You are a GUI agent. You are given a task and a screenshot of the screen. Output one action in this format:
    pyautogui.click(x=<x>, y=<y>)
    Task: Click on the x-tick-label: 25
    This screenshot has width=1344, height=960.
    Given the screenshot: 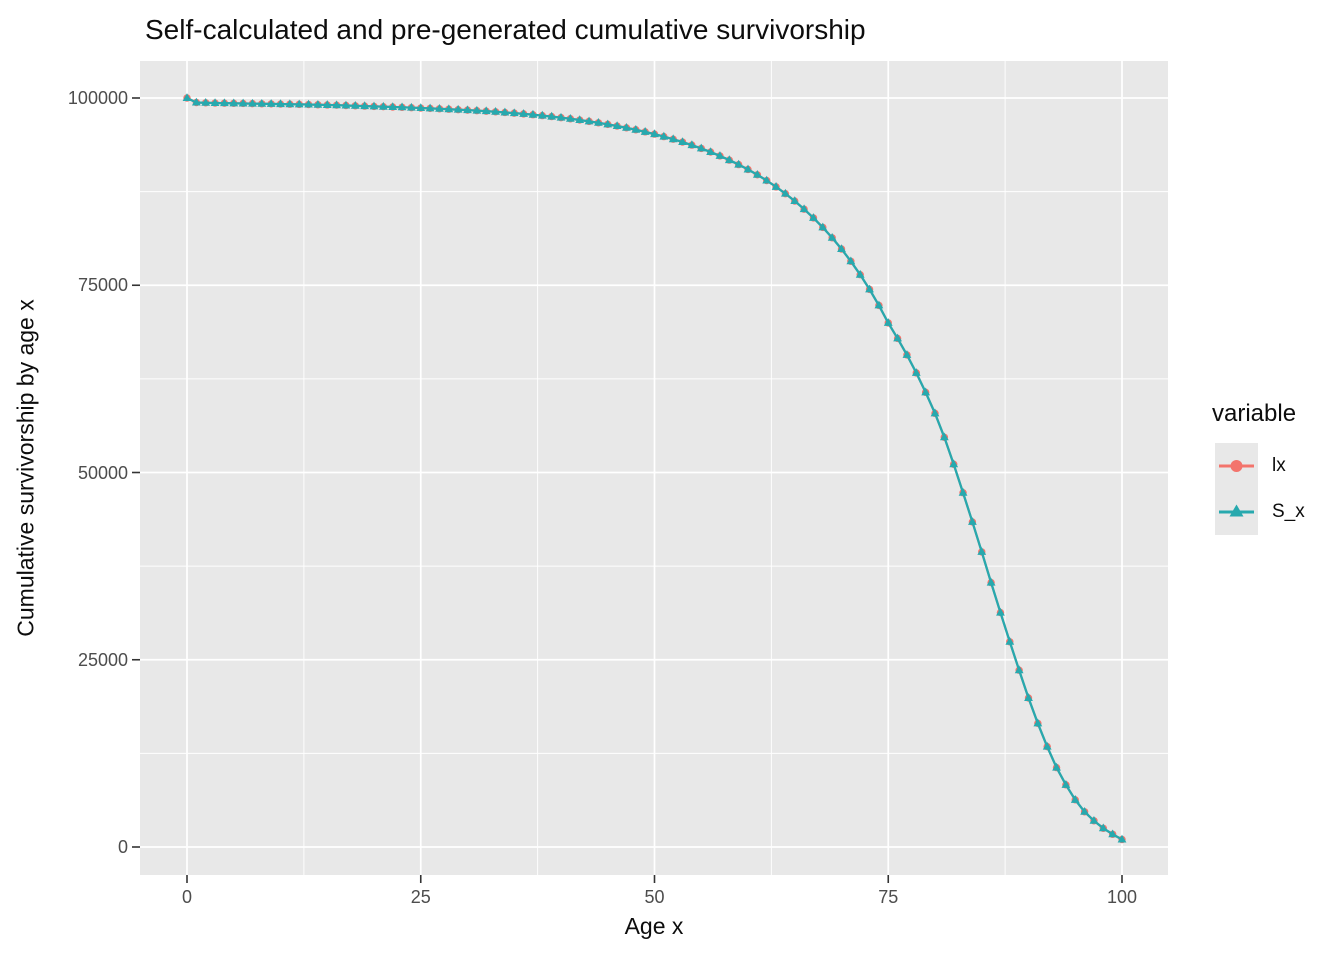 What is the action you would take?
    pyautogui.click(x=420, y=897)
    